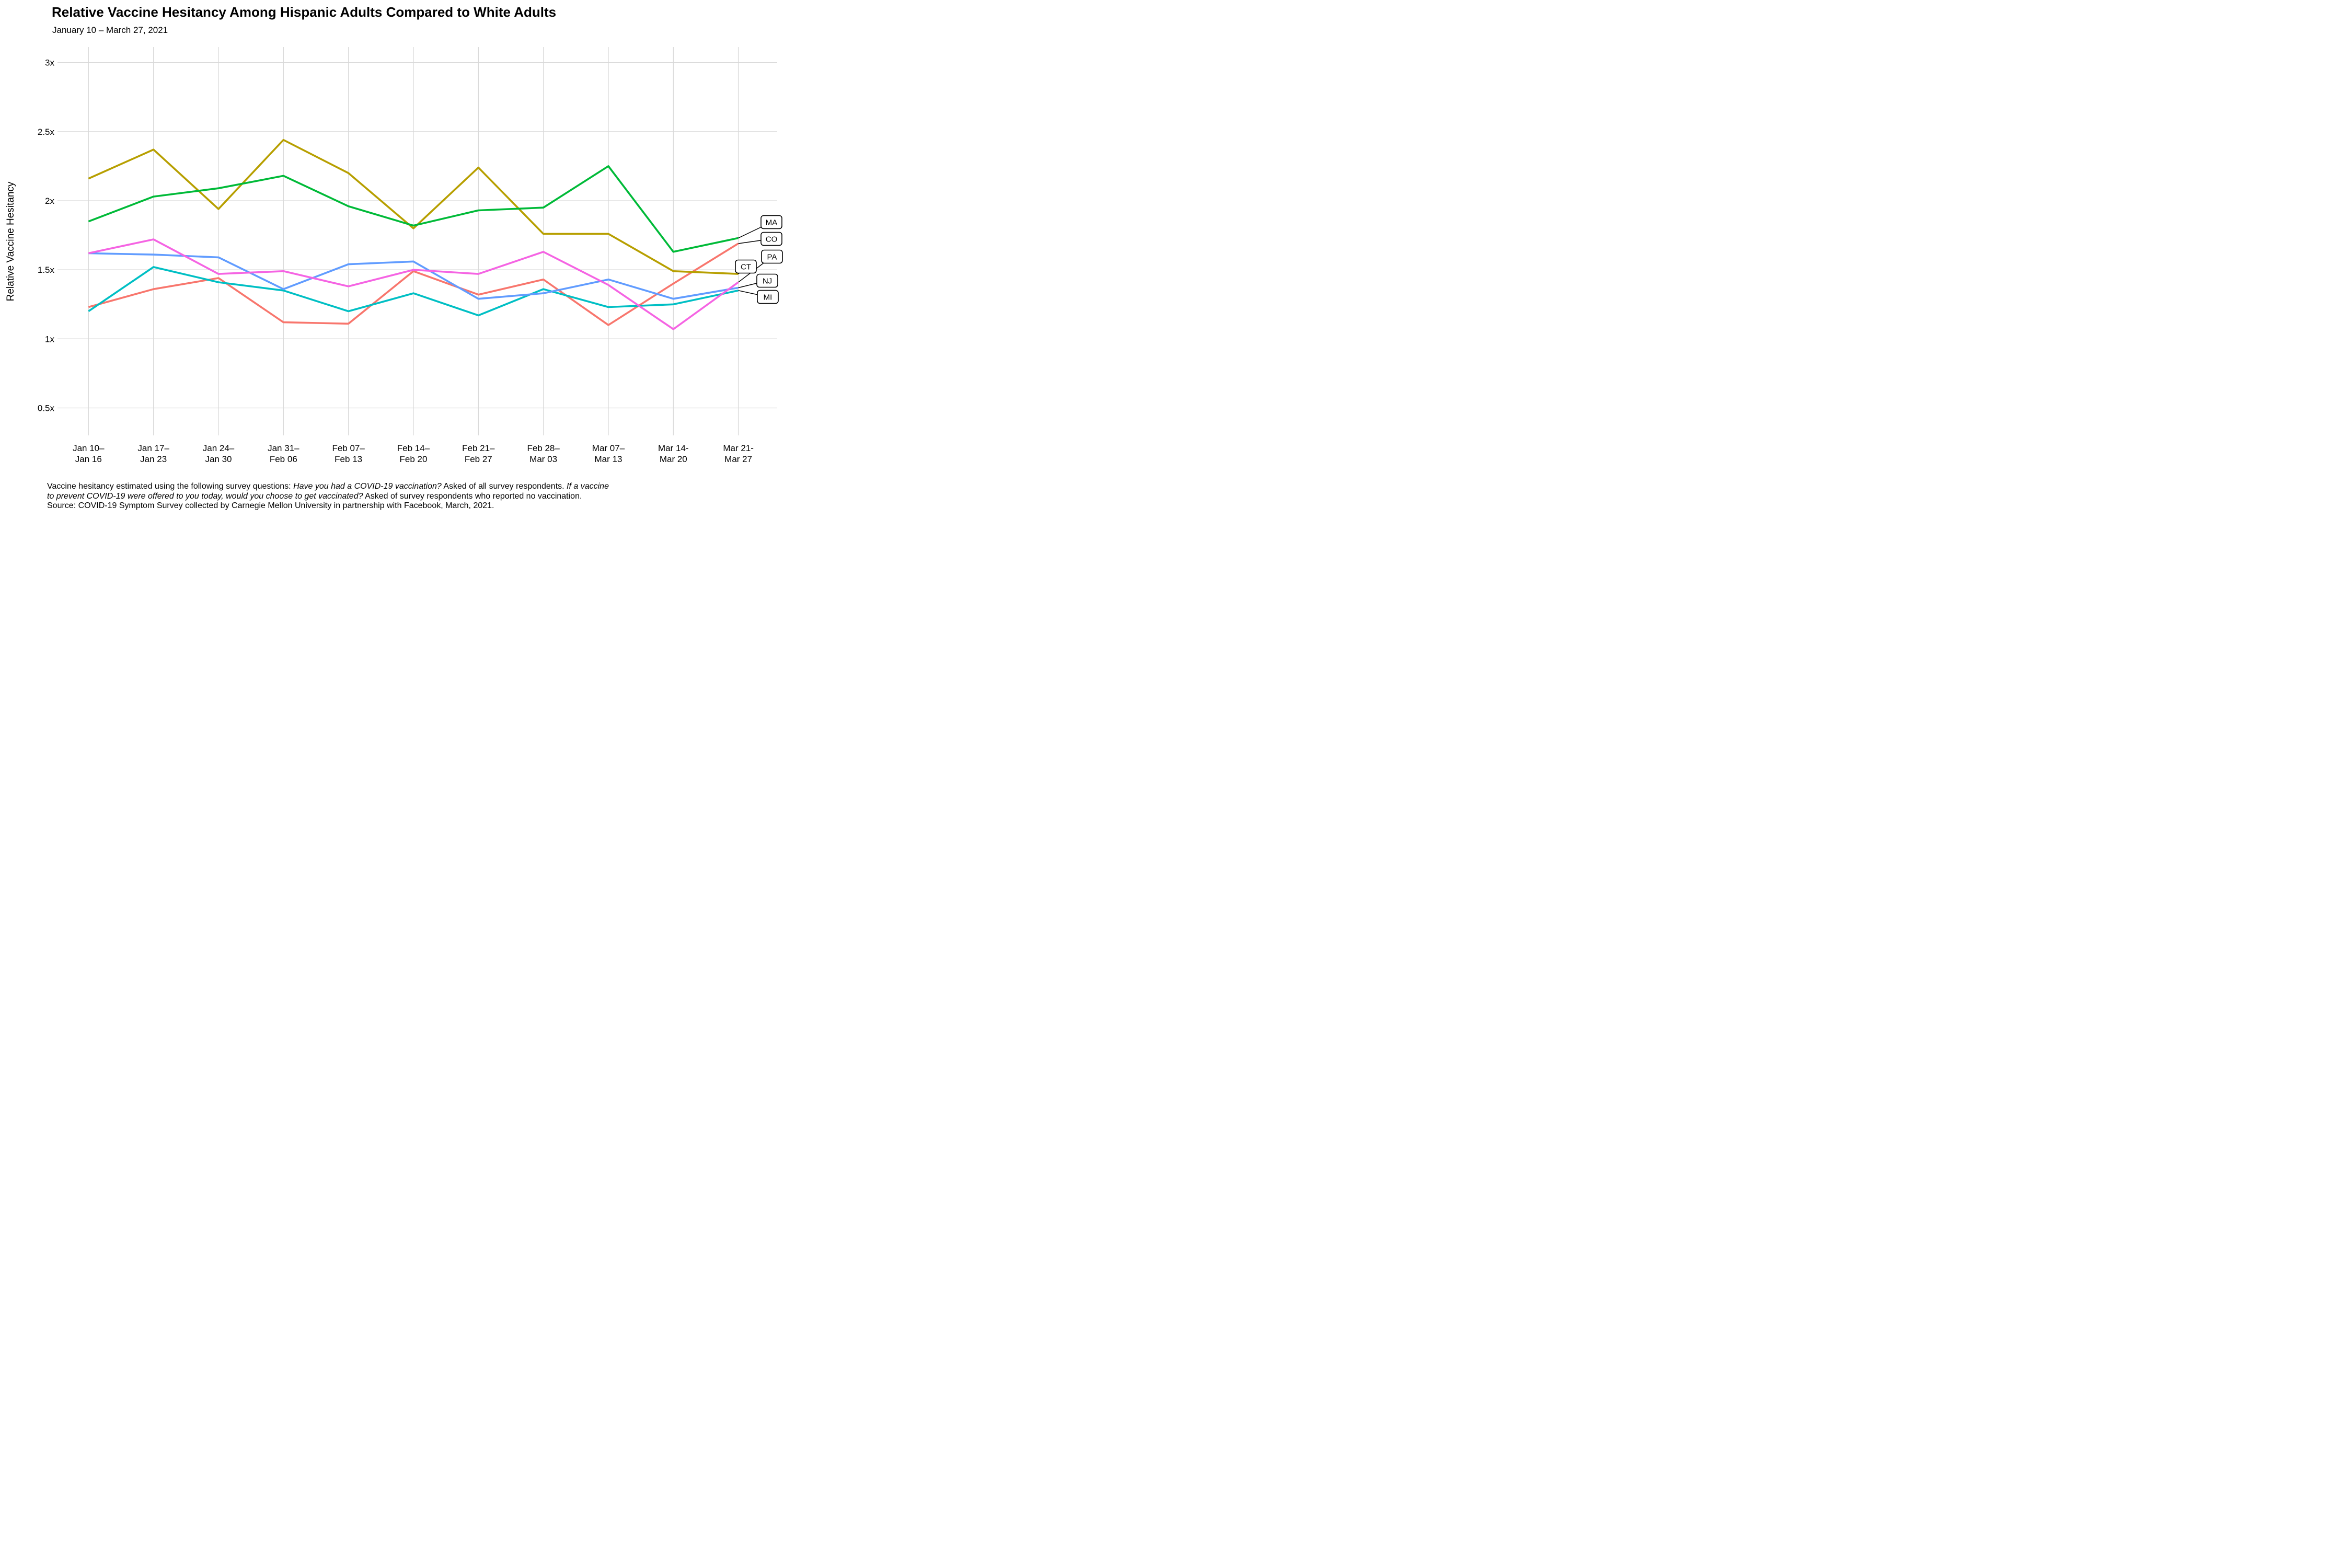 This screenshot has width=2352, height=1568. I want to click on x-tick-week-9-line2: Mar 13, so click(608, 459).